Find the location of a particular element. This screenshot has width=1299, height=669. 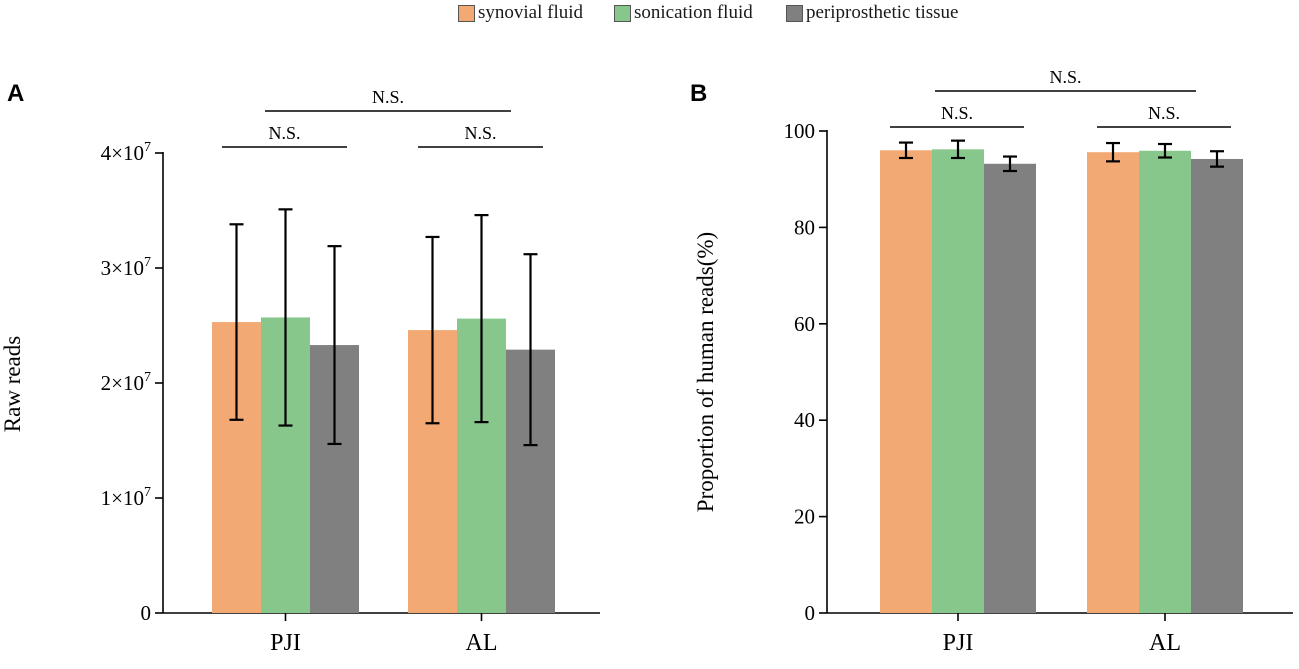

panel-a-y-axis-title: Raw reads is located at coordinates (12, 384).